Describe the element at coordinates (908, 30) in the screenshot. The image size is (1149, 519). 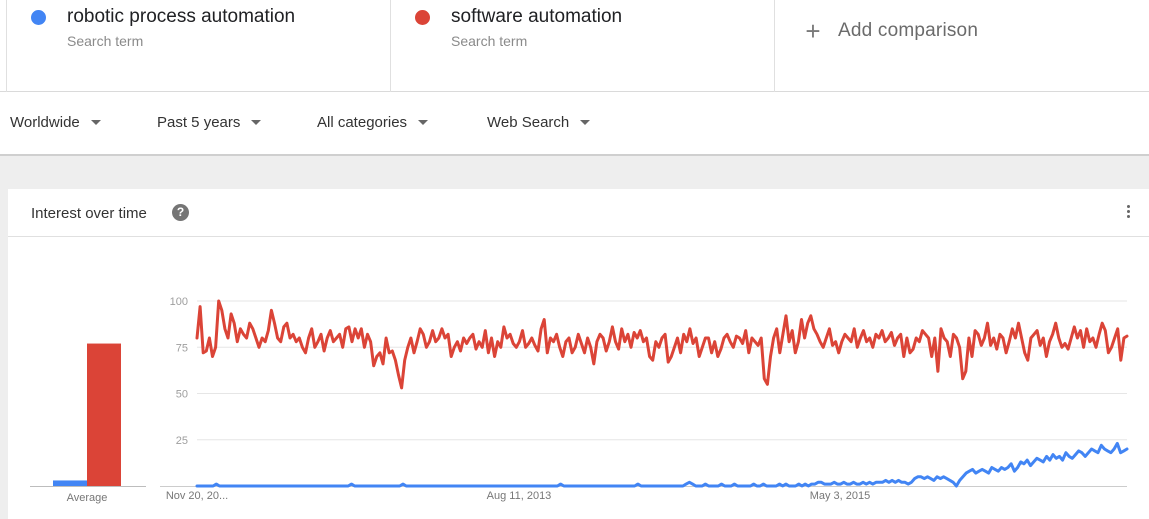
I see `add-comparison-label: Add comparison` at that location.